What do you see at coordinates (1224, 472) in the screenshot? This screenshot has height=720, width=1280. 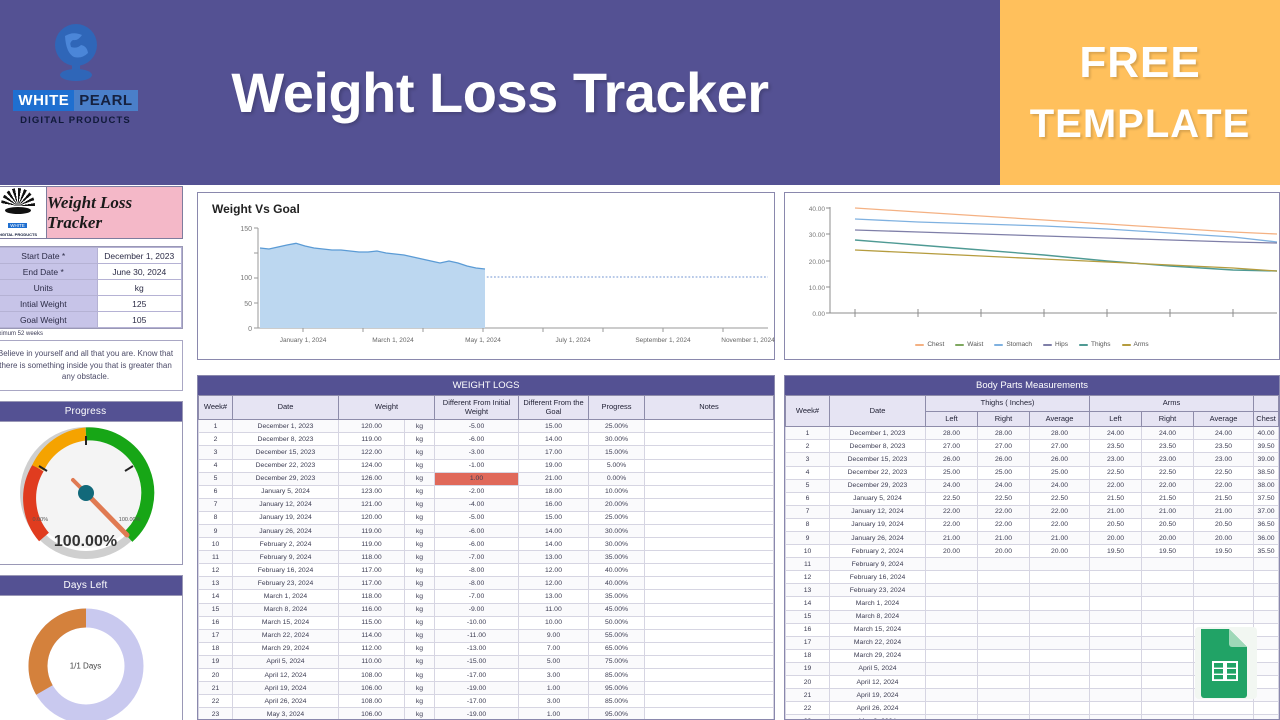 I see `arm-average-cell: 22.50` at bounding box center [1224, 472].